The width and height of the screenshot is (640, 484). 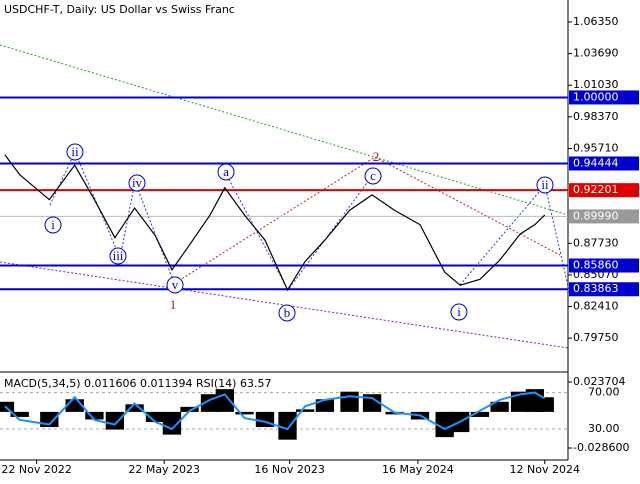 What do you see at coordinates (596, 116) in the screenshot?
I see `y-tick-label: 0.98370` at bounding box center [596, 116].